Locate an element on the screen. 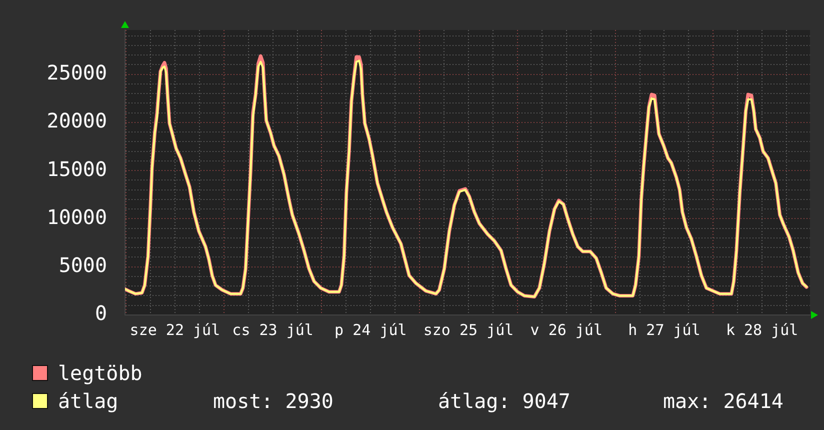 This screenshot has height=430, width=824. text: most: 2930 is located at coordinates (273, 401).